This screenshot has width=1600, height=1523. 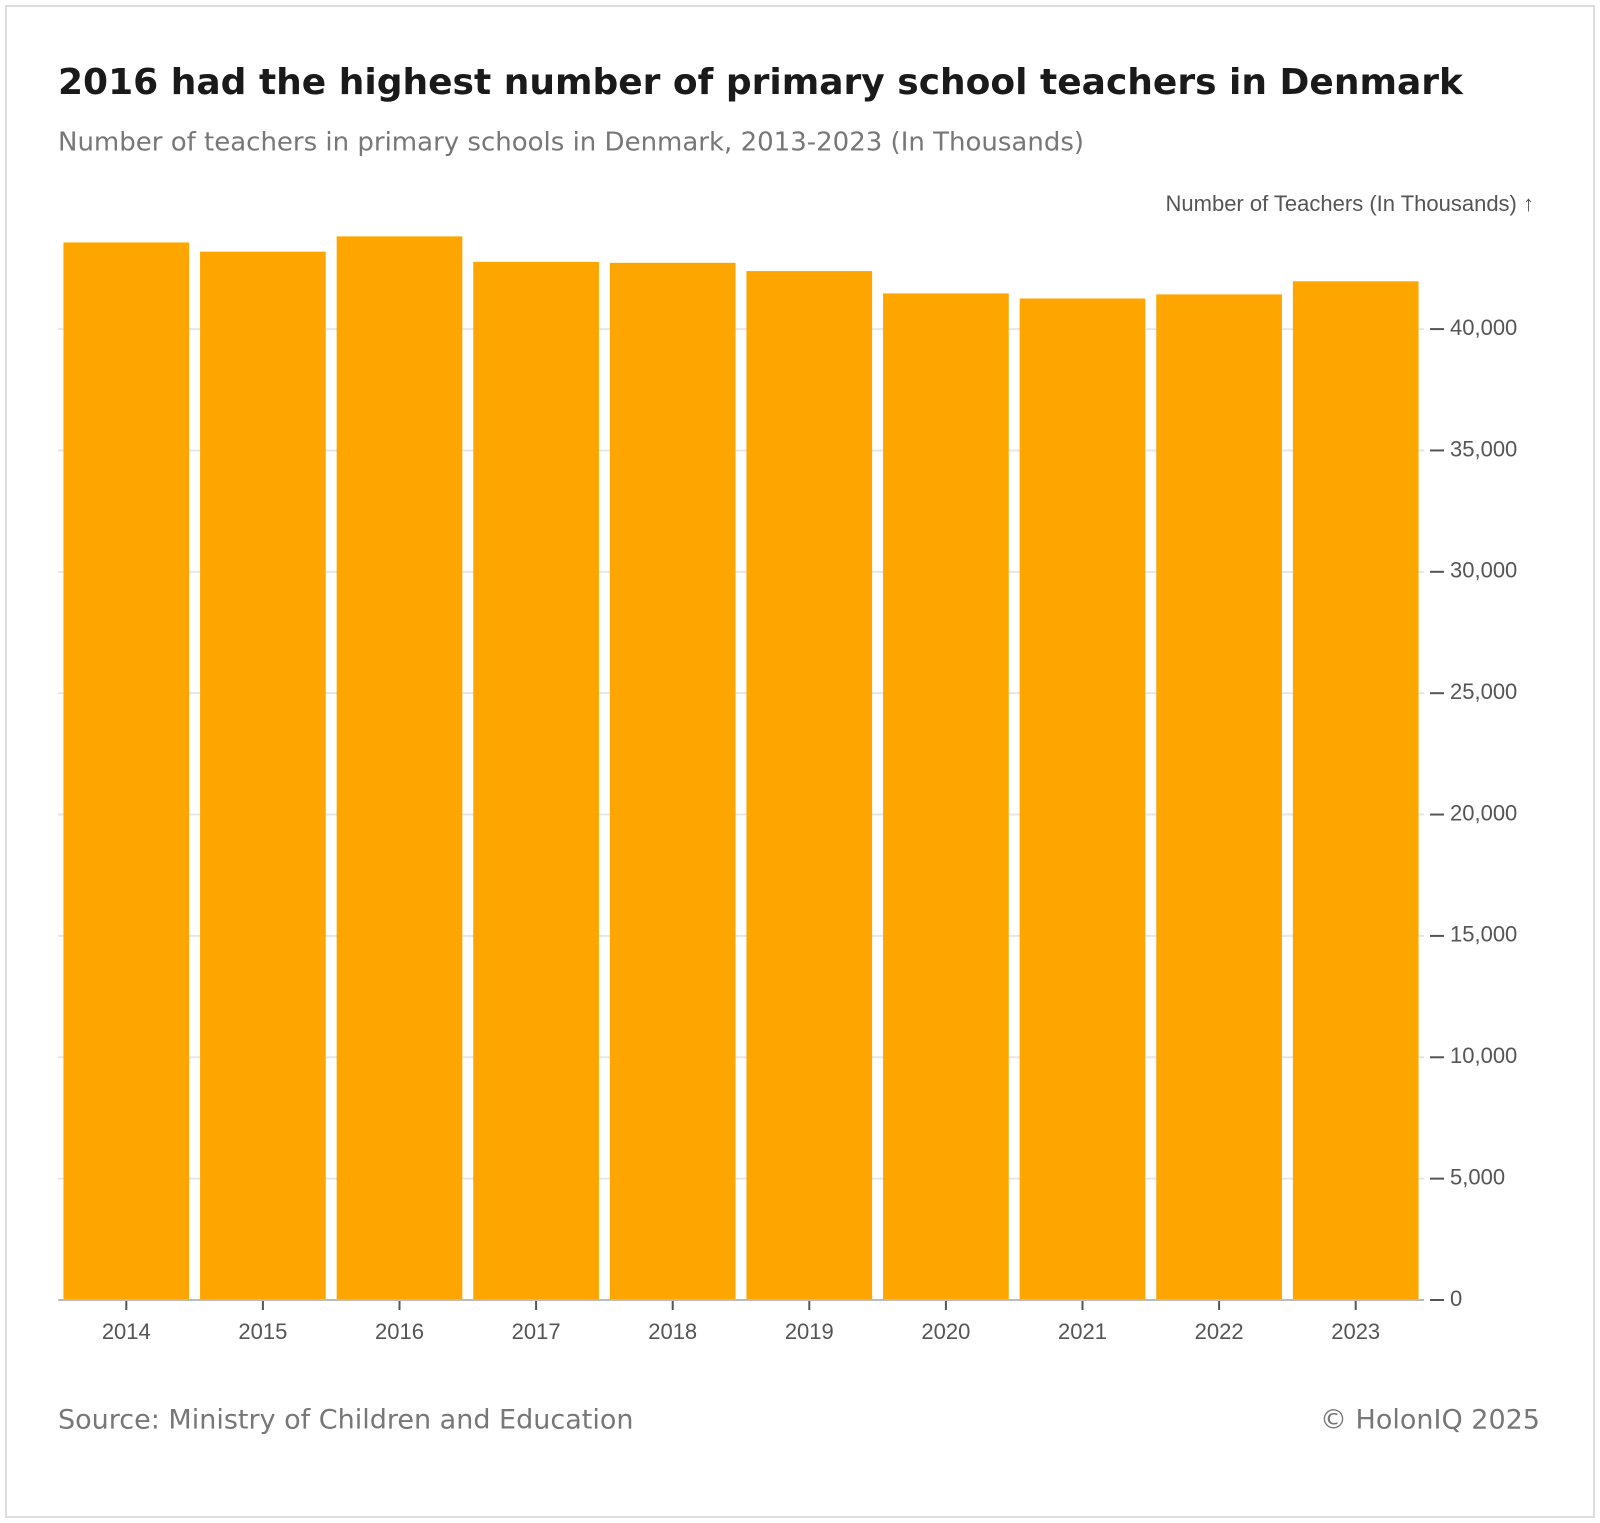 I want to click on x-tick-label: 2021, so click(x=1082, y=1331).